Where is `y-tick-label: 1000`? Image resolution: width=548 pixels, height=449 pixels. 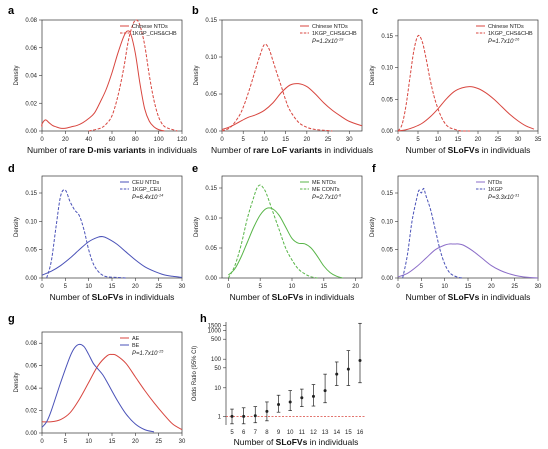
y-tick-label: 1000 is located at coordinates (215, 332).